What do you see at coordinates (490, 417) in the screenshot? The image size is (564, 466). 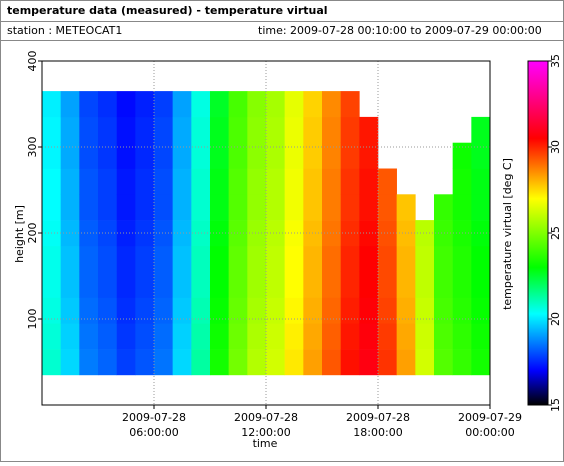 I see `x-tick-label: 2009-07-29` at bounding box center [490, 417].